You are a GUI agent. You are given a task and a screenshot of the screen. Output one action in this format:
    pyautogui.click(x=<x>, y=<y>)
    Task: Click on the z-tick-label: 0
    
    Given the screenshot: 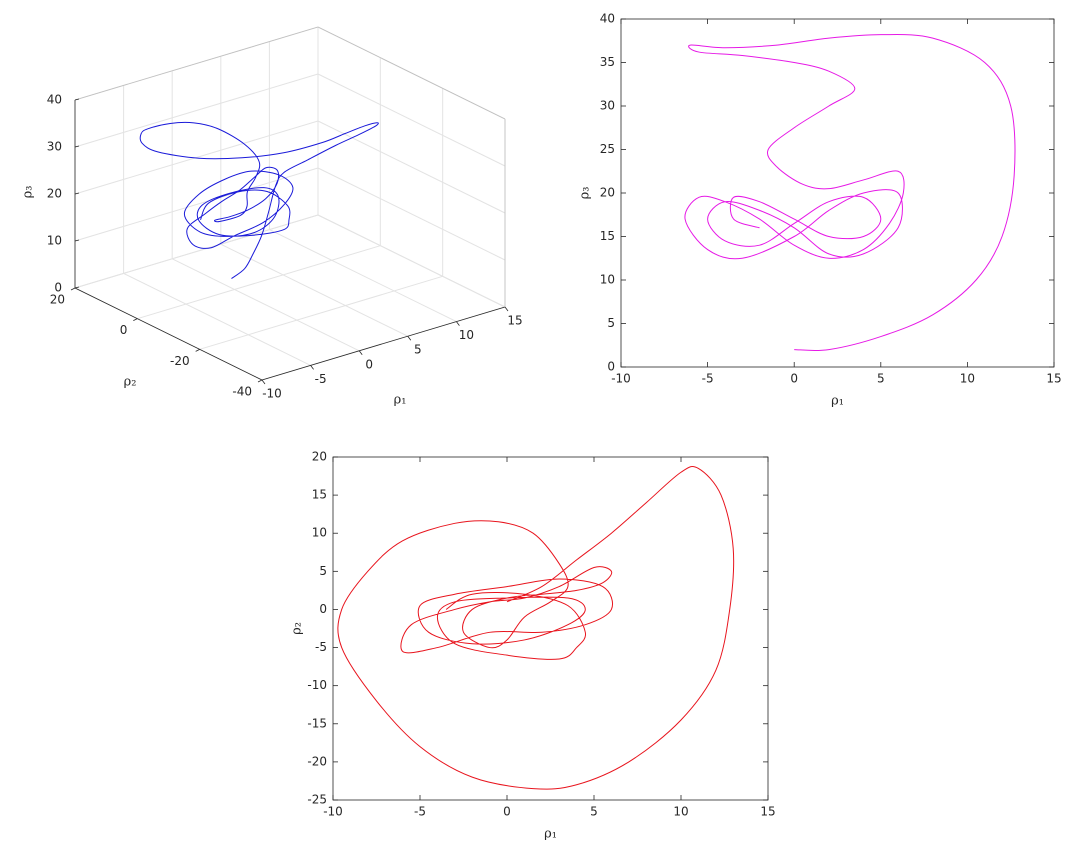 What is the action you would take?
    pyautogui.click(x=58, y=288)
    